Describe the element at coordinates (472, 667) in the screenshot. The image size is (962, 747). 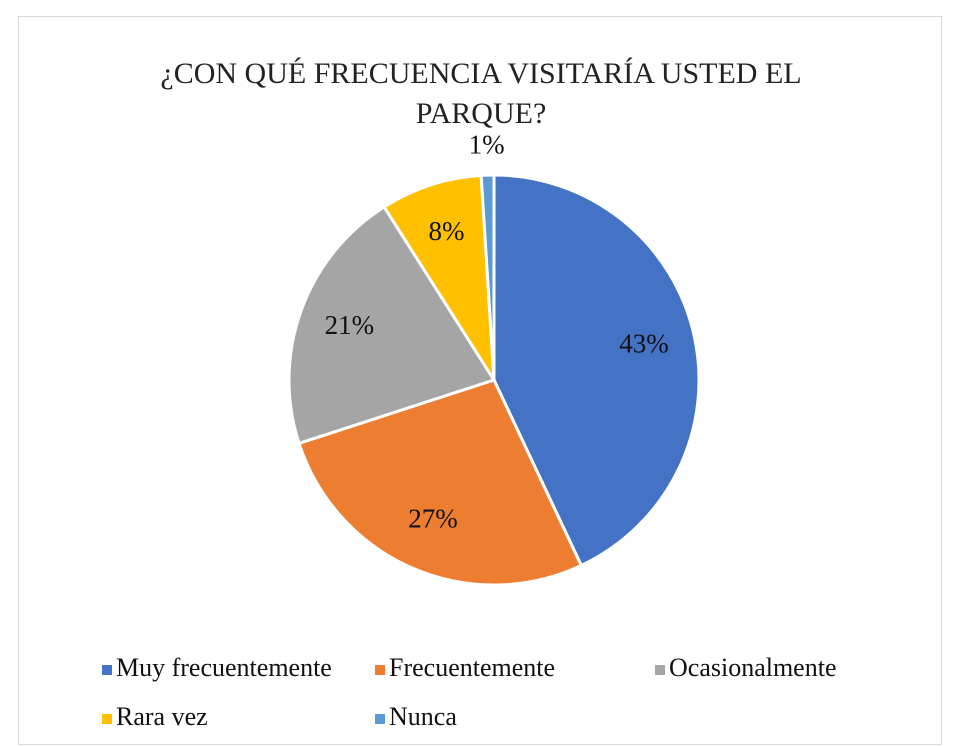
I see `legend-label: Frecuentemente` at that location.